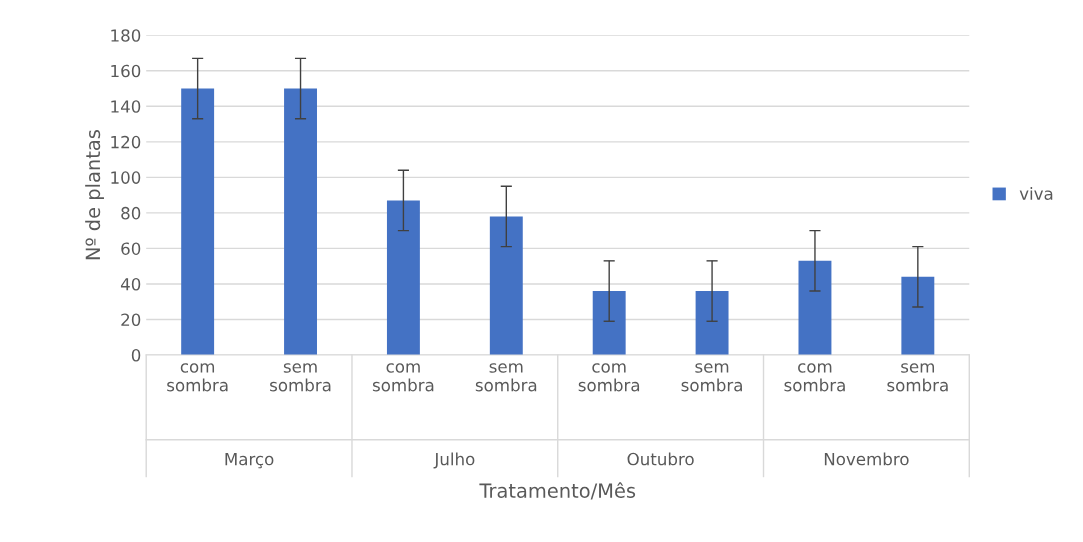  I want to click on legend-label: viva, so click(1036, 193).